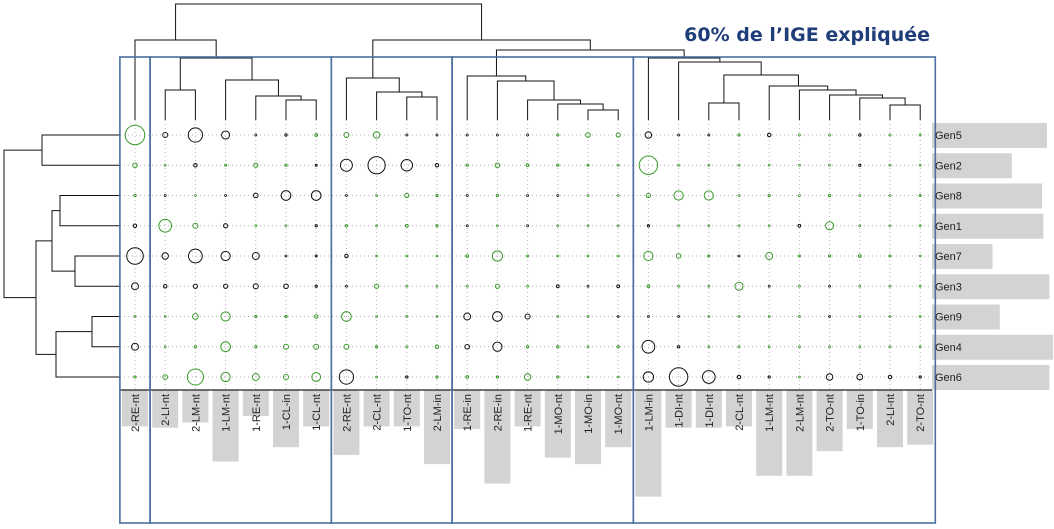 The width and height of the screenshot is (1054, 529). I want to click on row-label: Gen3, so click(948, 287).